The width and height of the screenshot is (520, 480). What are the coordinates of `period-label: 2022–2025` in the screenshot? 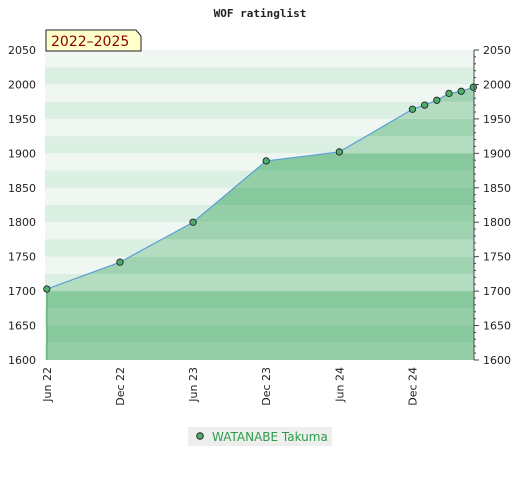 It's located at (90, 42).